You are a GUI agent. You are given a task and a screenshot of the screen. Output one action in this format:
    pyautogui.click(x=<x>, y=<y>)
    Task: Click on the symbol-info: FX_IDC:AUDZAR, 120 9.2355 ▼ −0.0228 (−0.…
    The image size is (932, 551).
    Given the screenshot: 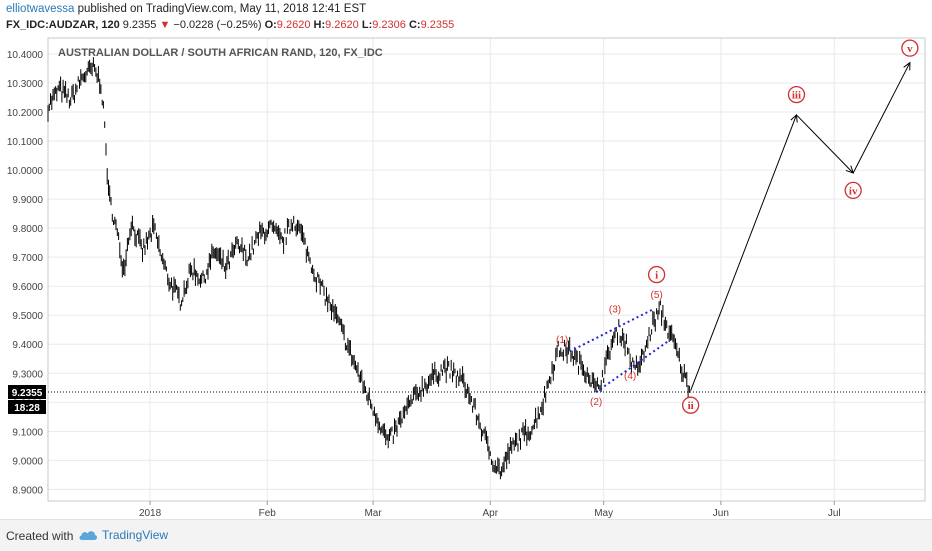 What is the action you would take?
    pyautogui.click(x=230, y=25)
    